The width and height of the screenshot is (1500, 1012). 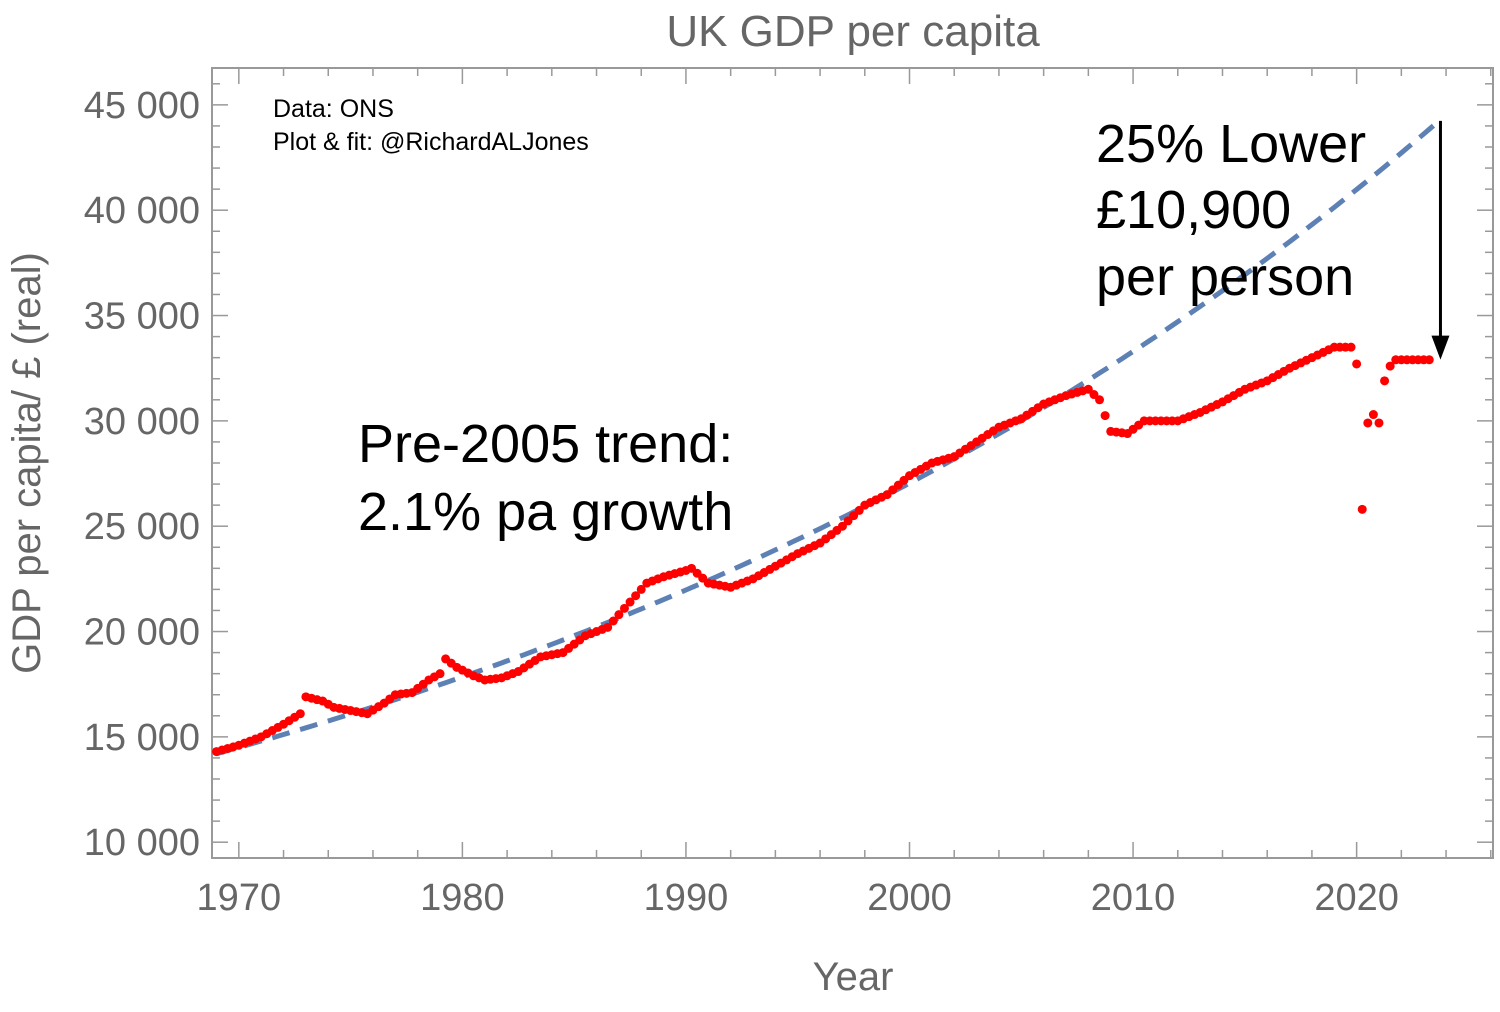 What do you see at coordinates (142, 843) in the screenshot?
I see `y-tick-label: 10 000` at bounding box center [142, 843].